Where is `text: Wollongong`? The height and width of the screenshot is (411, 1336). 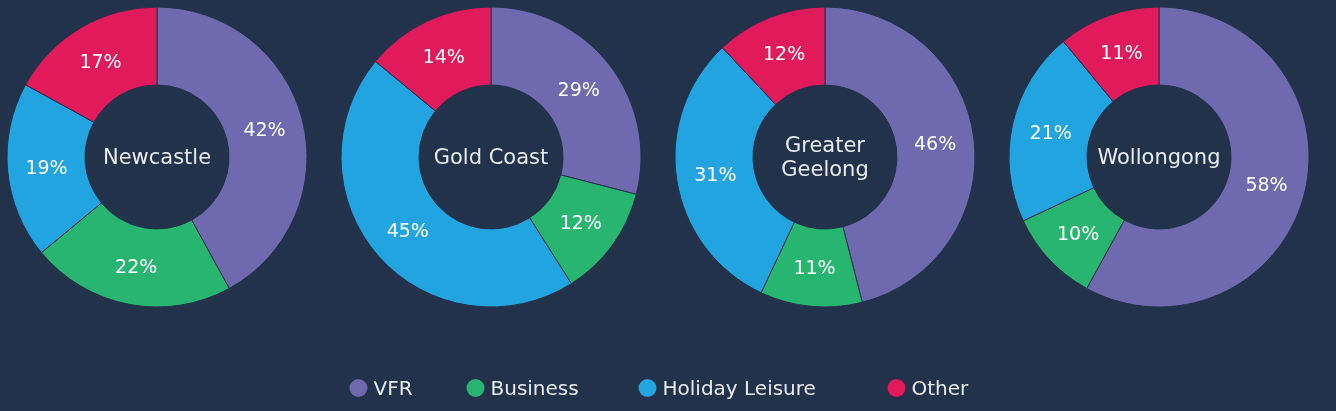 text: Wollongong is located at coordinates (1159, 157).